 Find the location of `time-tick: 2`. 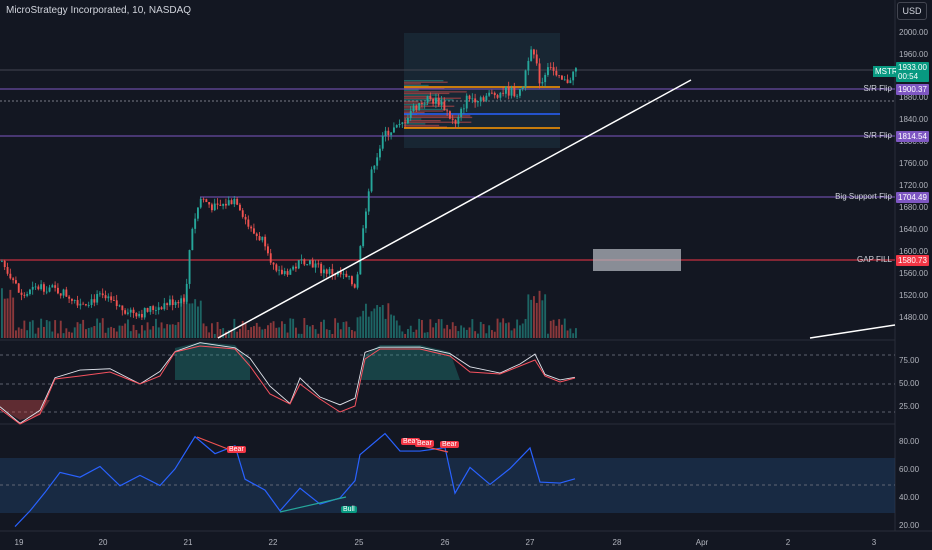

time-tick: 2 is located at coordinates (788, 542).